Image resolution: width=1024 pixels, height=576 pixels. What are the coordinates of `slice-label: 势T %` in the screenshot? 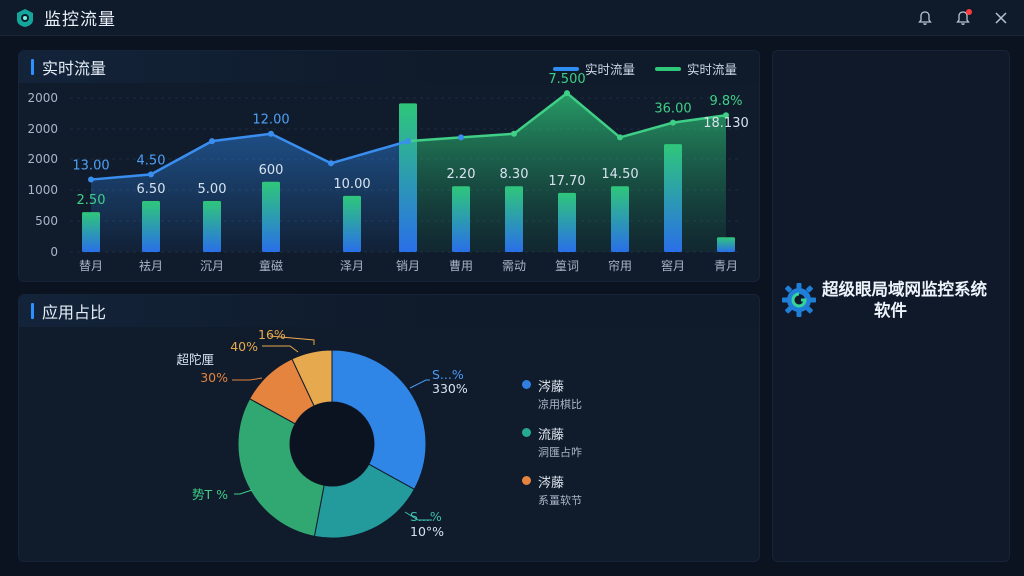 It's located at (210, 494).